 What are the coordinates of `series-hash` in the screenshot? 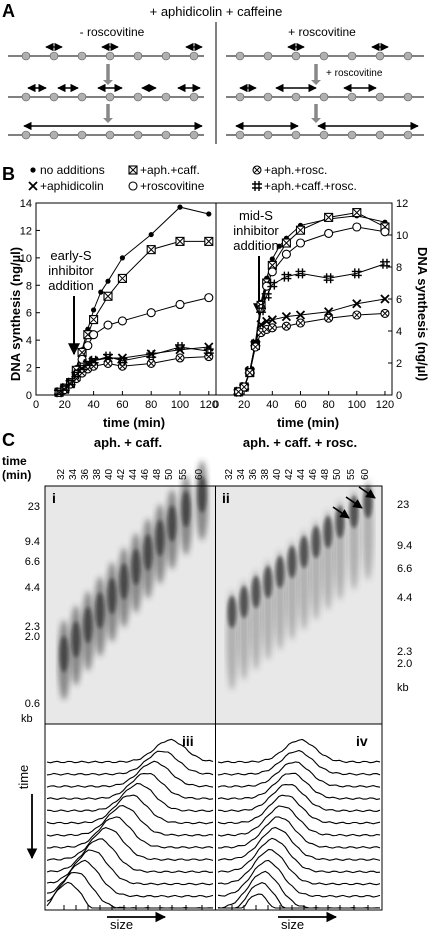 It's located at (134, 370).